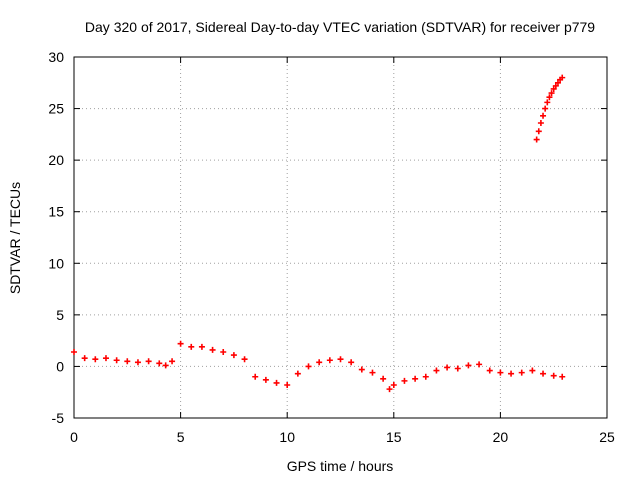  What do you see at coordinates (56, 212) in the screenshot?
I see `y-tick-label: 15` at bounding box center [56, 212].